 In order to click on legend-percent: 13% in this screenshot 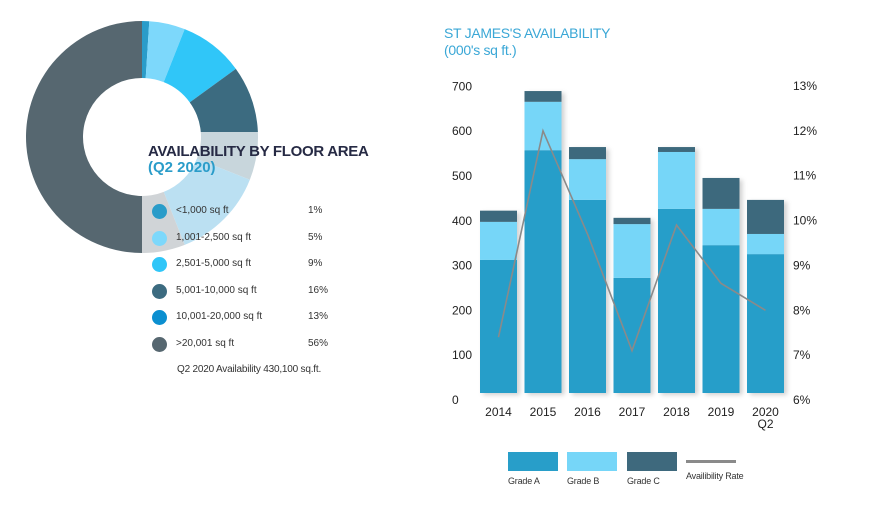, I will do `click(318, 316)`.